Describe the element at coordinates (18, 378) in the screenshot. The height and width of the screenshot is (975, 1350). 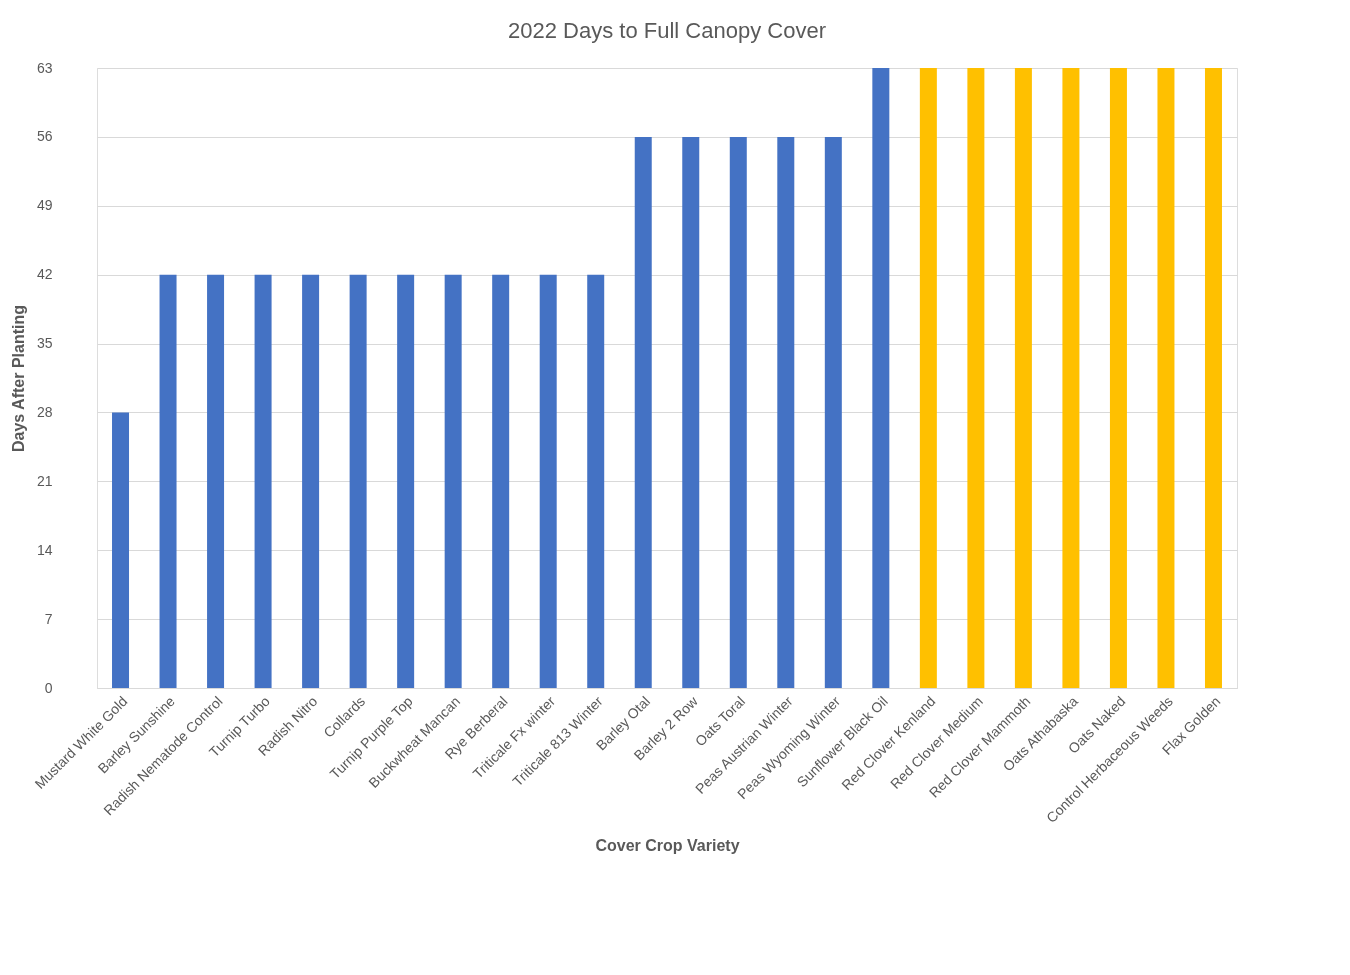
I see `y-axis-title: Days After Planting` at that location.